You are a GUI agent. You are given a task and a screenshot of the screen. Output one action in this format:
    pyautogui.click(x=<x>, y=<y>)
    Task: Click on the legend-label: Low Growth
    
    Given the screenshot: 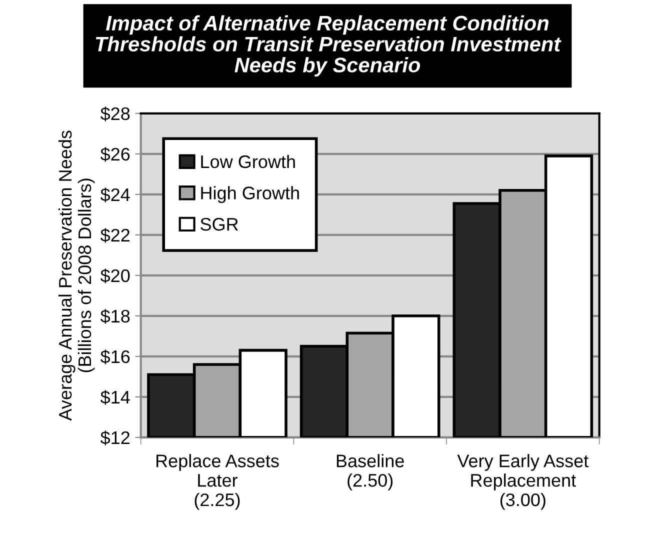 What is the action you would take?
    pyautogui.click(x=248, y=161)
    